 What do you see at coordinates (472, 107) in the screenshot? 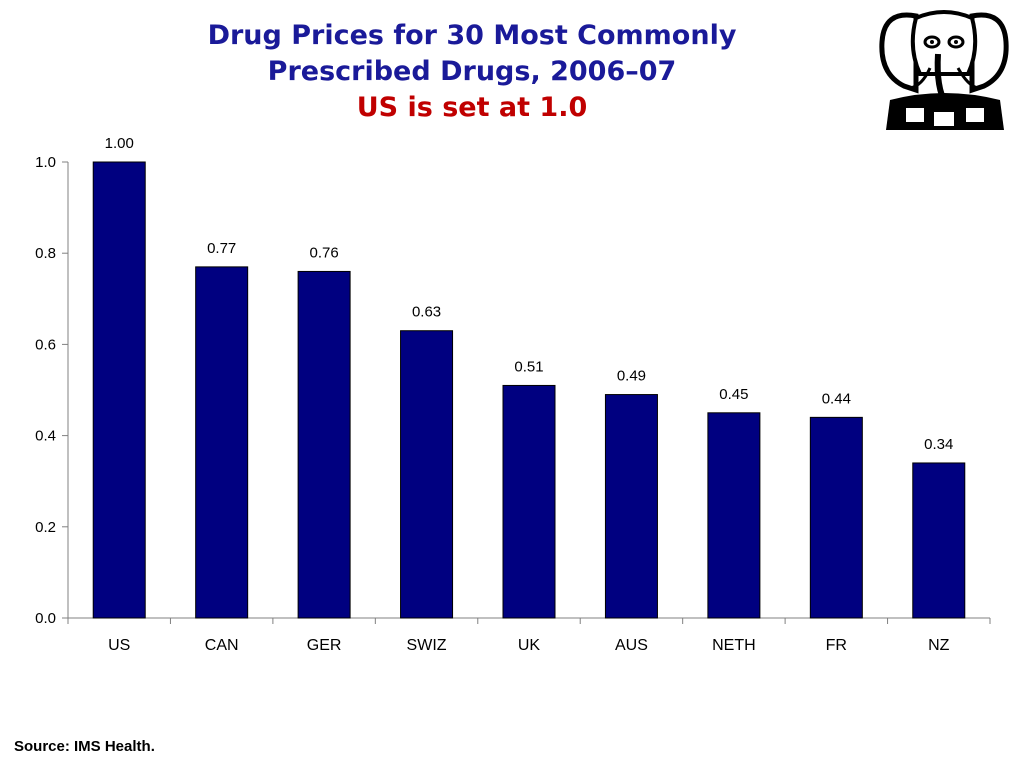
I see `chart-subtitle: US is set at 1.0` at bounding box center [472, 107].